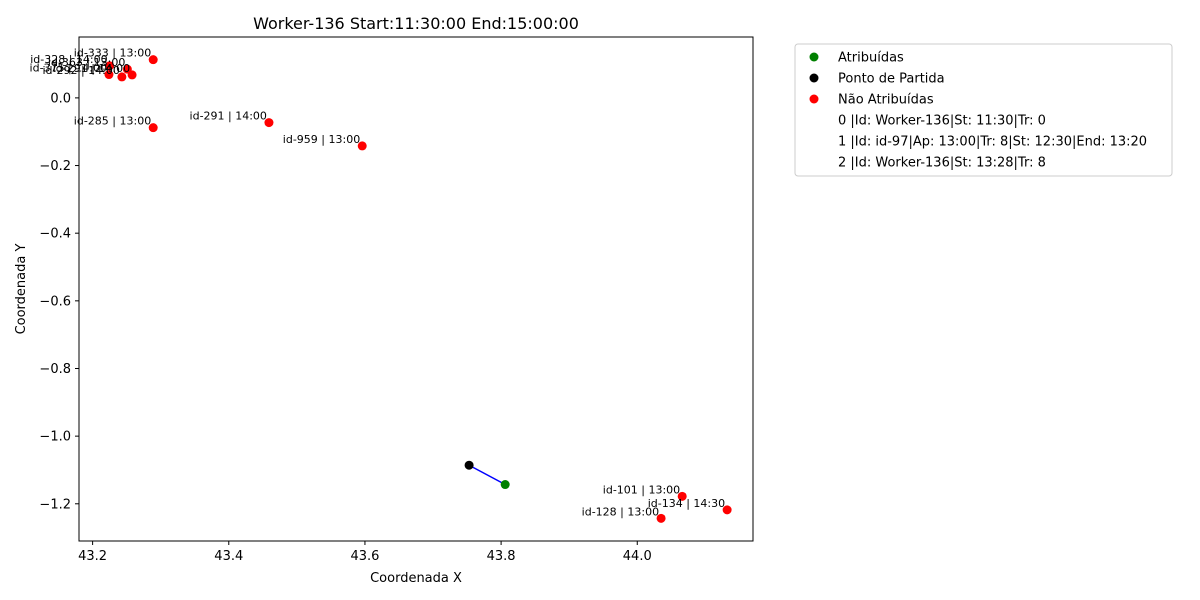 The image size is (1200, 600). Describe the element at coordinates (501, 556) in the screenshot. I see `x-tick-label: 43.8` at that location.